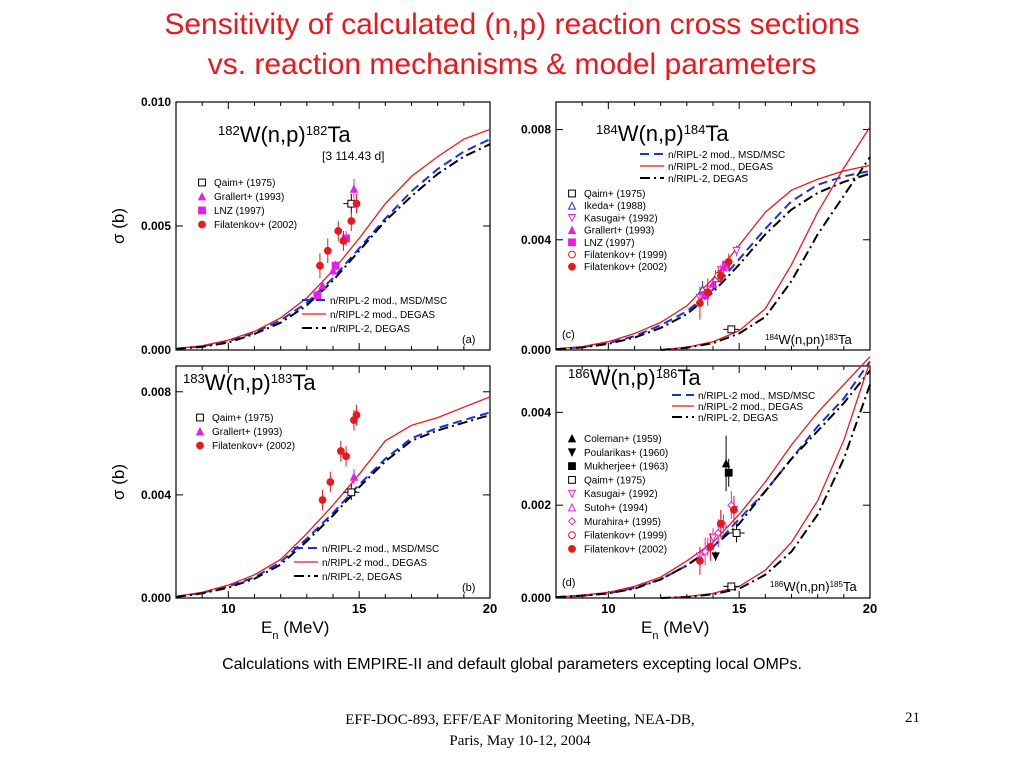 The height and width of the screenshot is (768, 1024). What do you see at coordinates (625, 536) in the screenshot?
I see `legend-entry: Filatenkov+ (1999)` at bounding box center [625, 536].